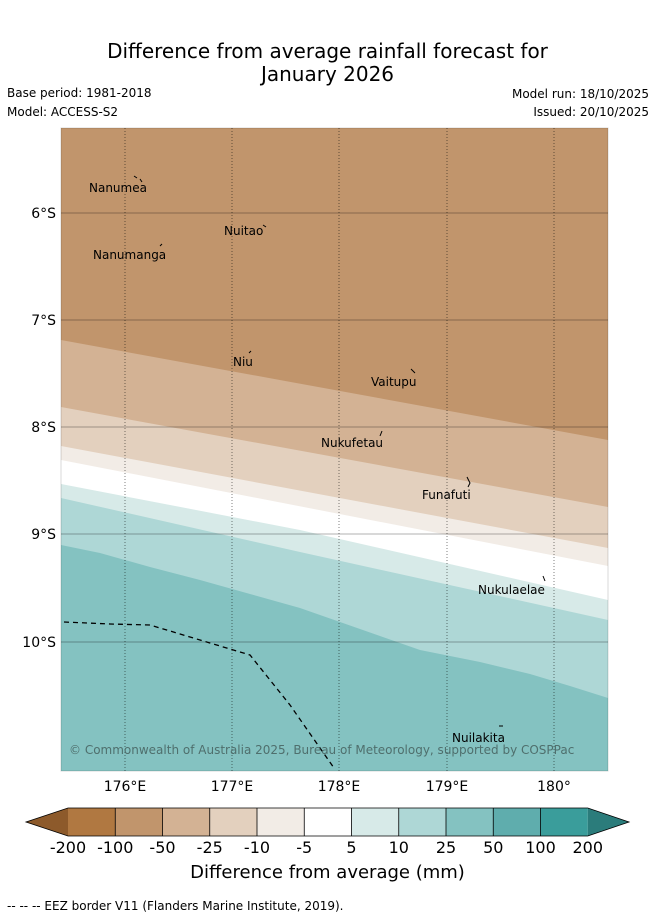 This screenshot has height=919, width=655. I want to click on lon-label-178e: 178°E, so click(339, 787).